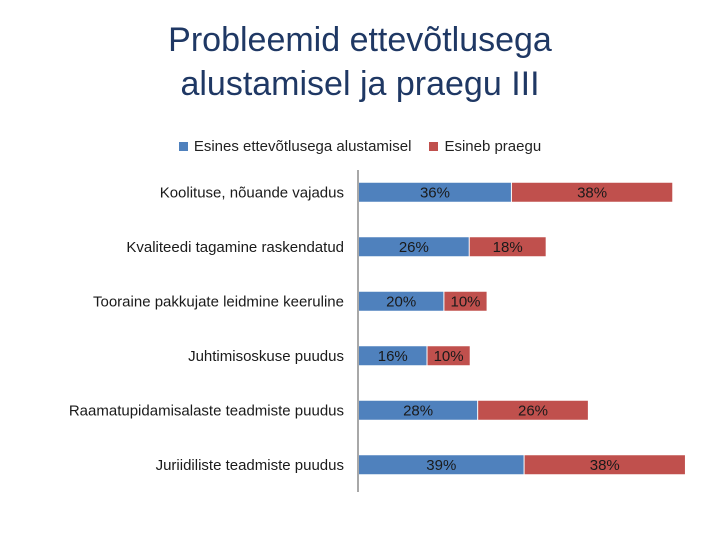  Describe the element at coordinates (206, 410) in the screenshot. I see `category-label: Raamatupidamisalaste teadmiste puudus` at that location.